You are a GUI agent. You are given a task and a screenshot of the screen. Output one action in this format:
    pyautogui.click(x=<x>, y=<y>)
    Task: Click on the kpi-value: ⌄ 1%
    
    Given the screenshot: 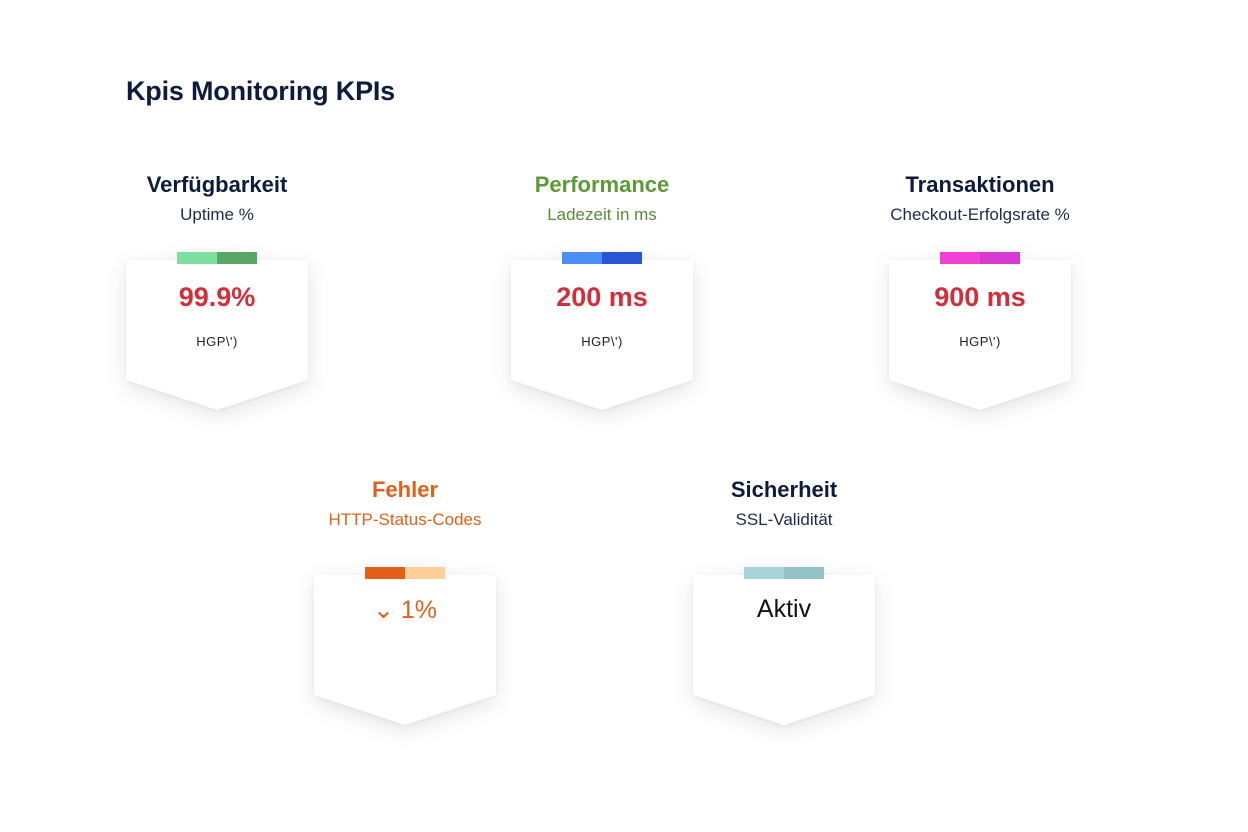 What is the action you would take?
    pyautogui.click(x=405, y=610)
    